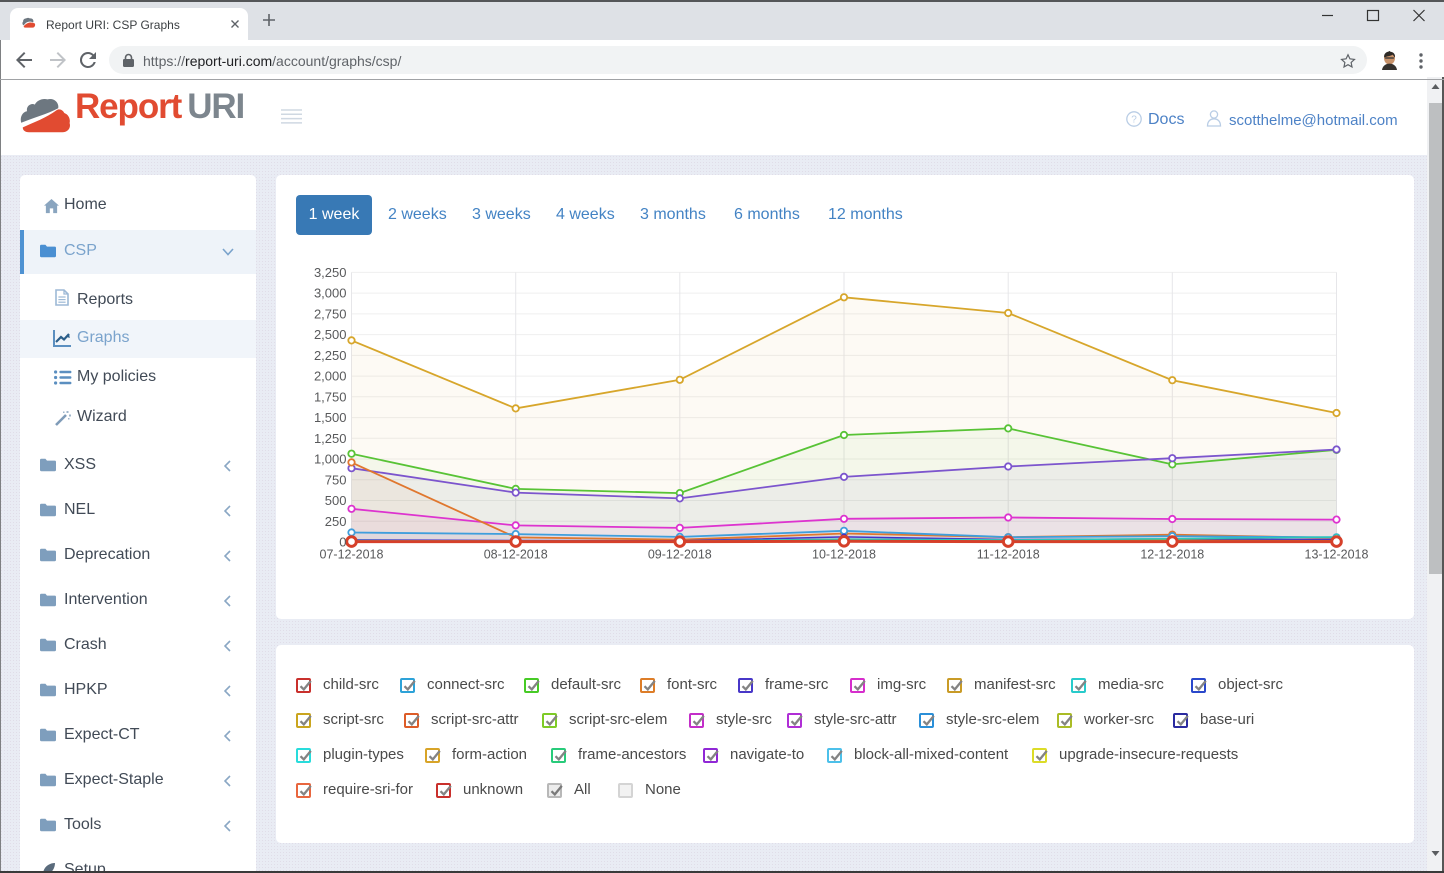 The image size is (1444, 873). Describe the element at coordinates (1337, 555) in the screenshot. I see `svg-text: 13-12-2018` at that location.